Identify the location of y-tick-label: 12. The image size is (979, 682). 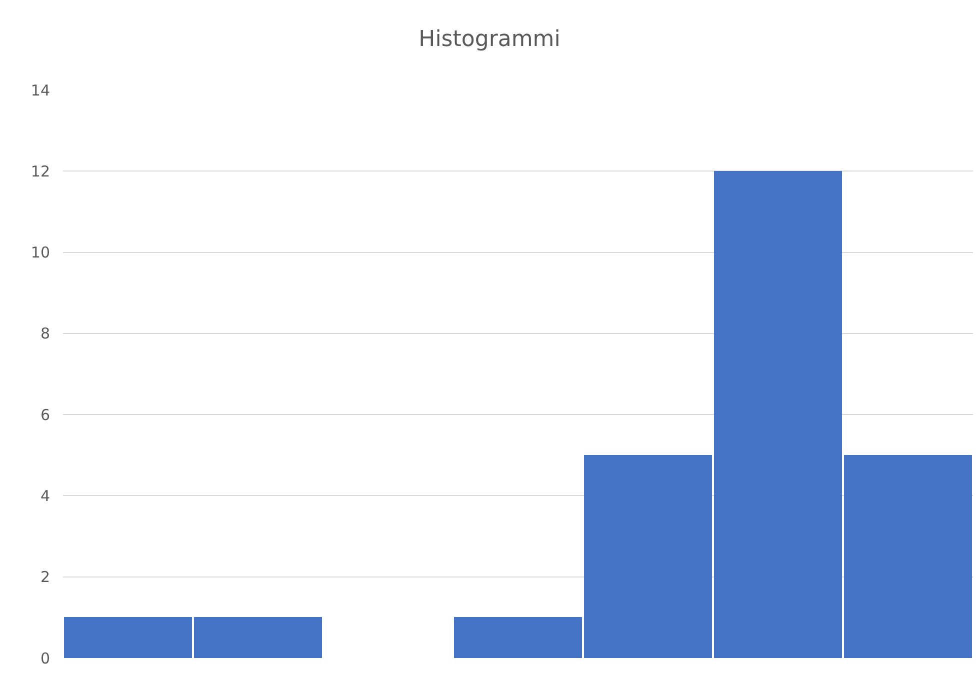
(40, 171).